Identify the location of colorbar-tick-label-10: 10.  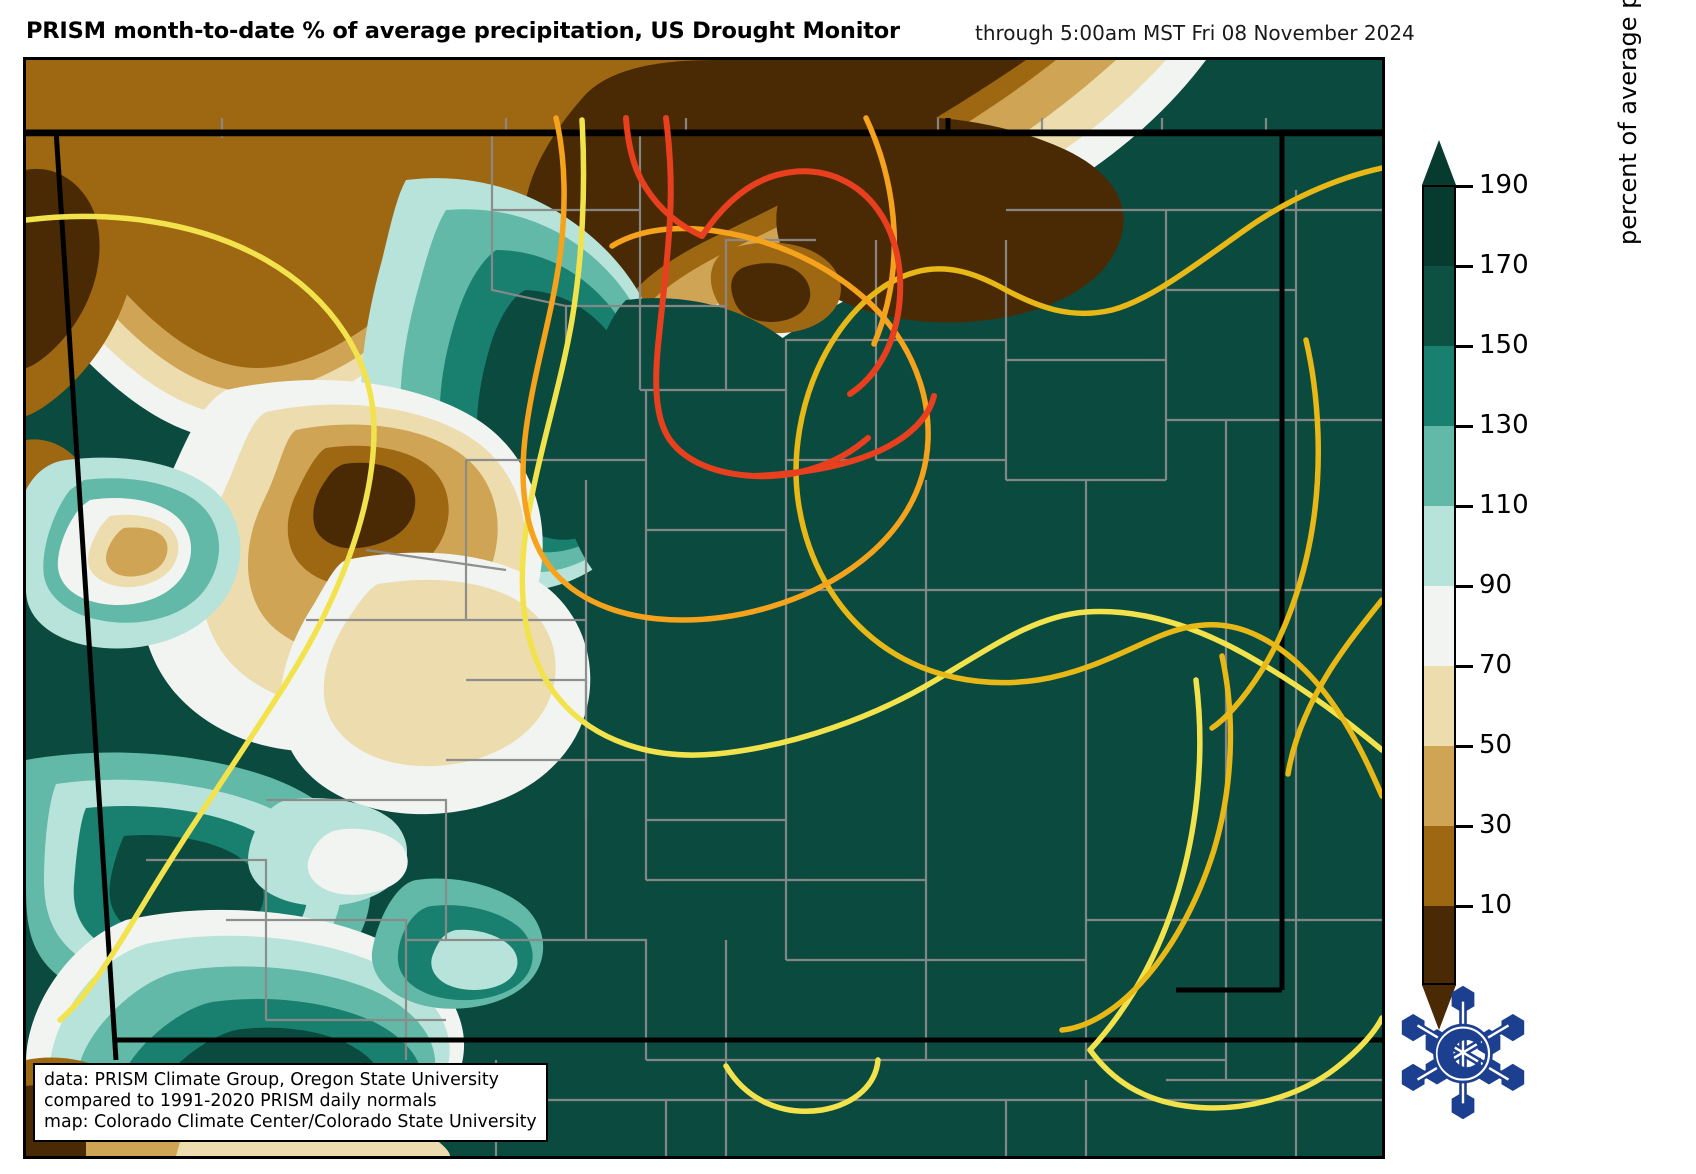
(1496, 905).